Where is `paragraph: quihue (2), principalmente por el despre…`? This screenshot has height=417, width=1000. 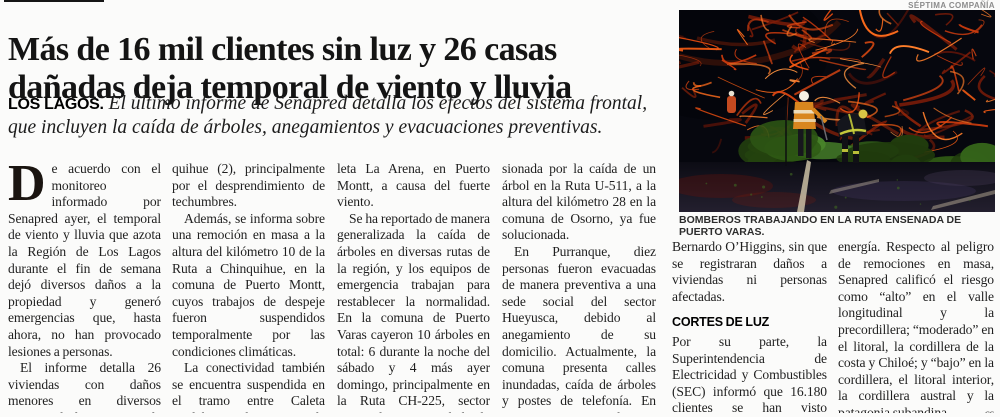
paragraph: quihue (2), principalmente por el despre… is located at coordinates (248, 185).